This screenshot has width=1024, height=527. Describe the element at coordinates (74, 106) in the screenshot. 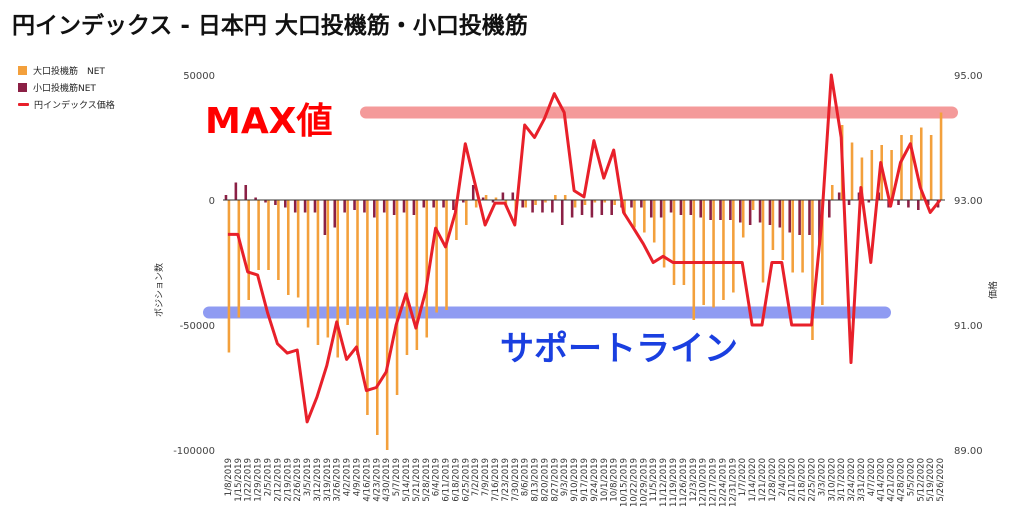

I see `legend-label-yen-index: 円インデックス価格` at that location.